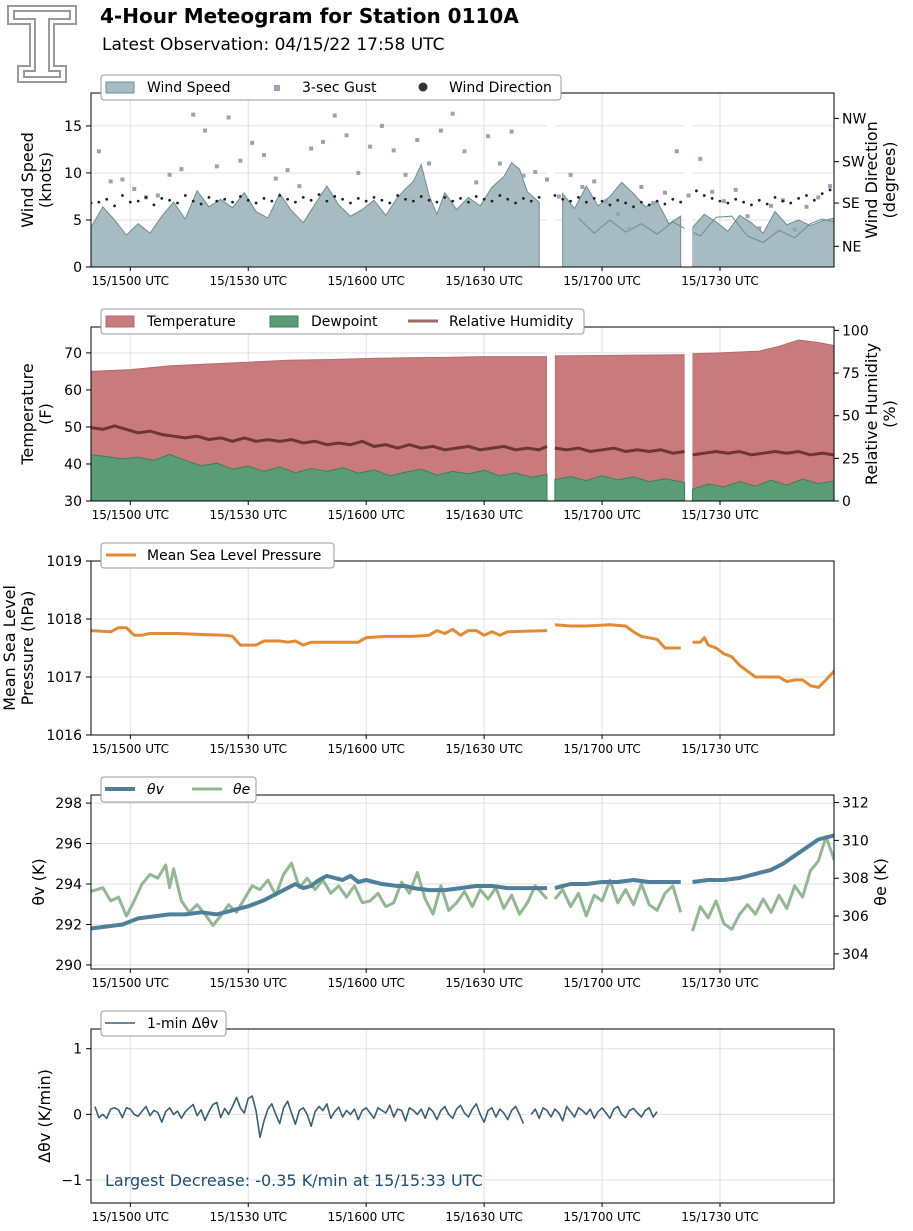 The height and width of the screenshot is (1231, 913). Describe the element at coordinates (68, 804) in the screenshot. I see `theta-y-tick-label: 298` at that location.